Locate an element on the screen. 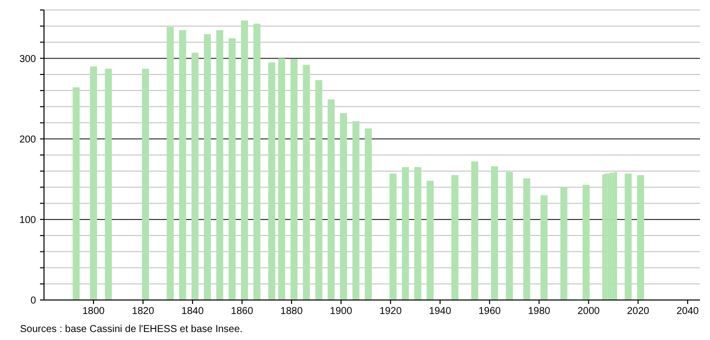 The height and width of the screenshot is (340, 710). x-tick-label: 1840 is located at coordinates (192, 311).